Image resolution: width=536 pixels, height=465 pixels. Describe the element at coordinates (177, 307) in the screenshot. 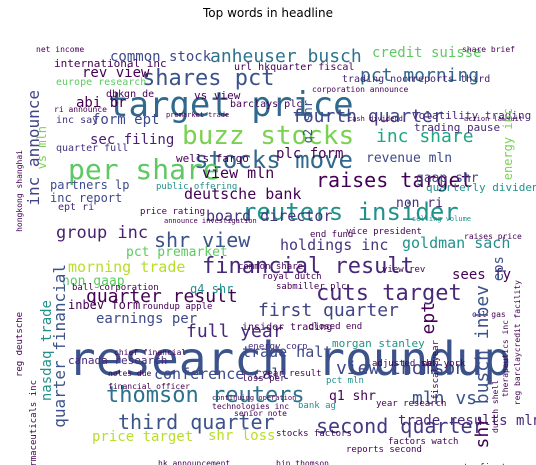

I see `word-roundup-apple: roundup apple` at that location.